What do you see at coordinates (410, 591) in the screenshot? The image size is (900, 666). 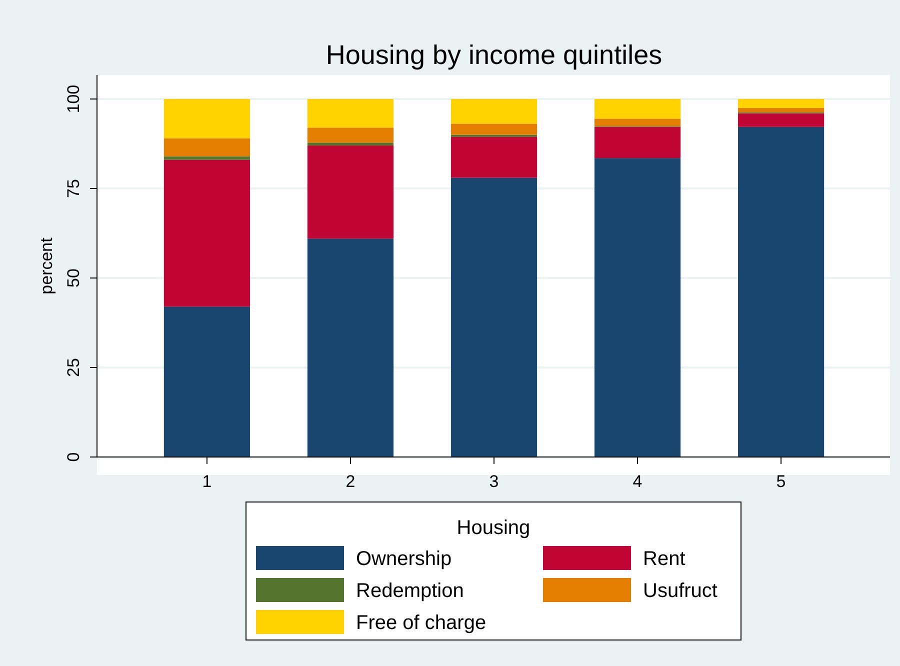 I see `legend-label: Redemption` at bounding box center [410, 591].